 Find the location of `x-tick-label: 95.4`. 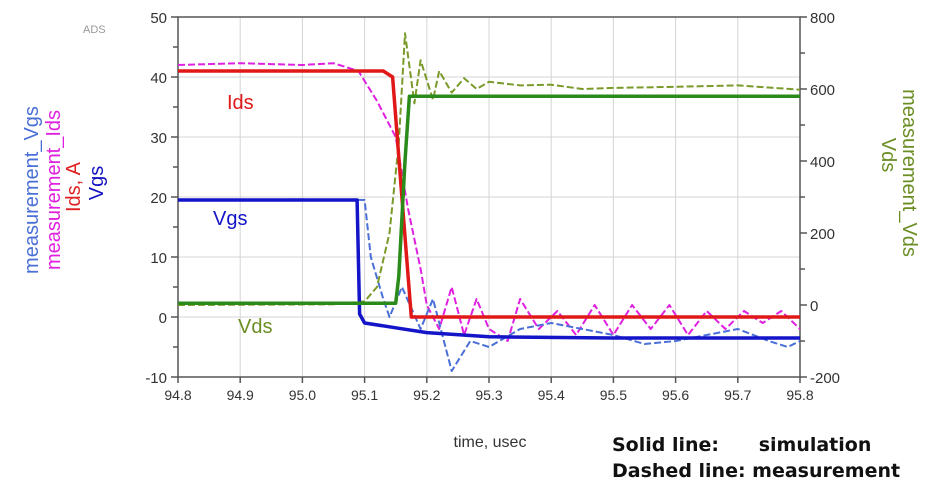

x-tick-label: 95.4 is located at coordinates (551, 395).